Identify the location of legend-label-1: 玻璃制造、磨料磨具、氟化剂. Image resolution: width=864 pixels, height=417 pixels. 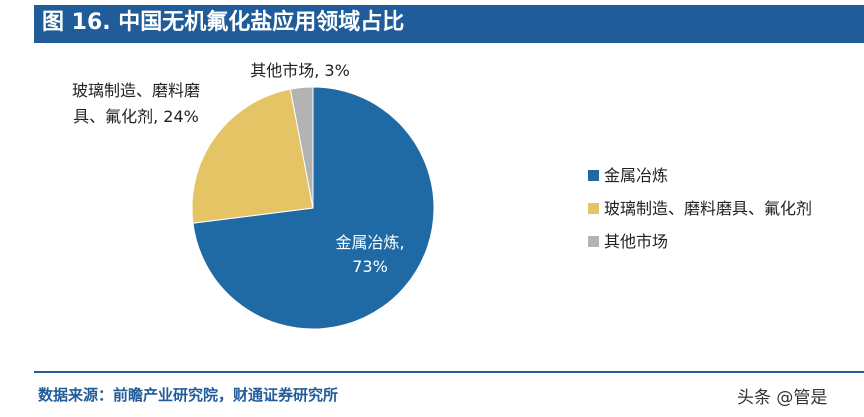
(708, 208).